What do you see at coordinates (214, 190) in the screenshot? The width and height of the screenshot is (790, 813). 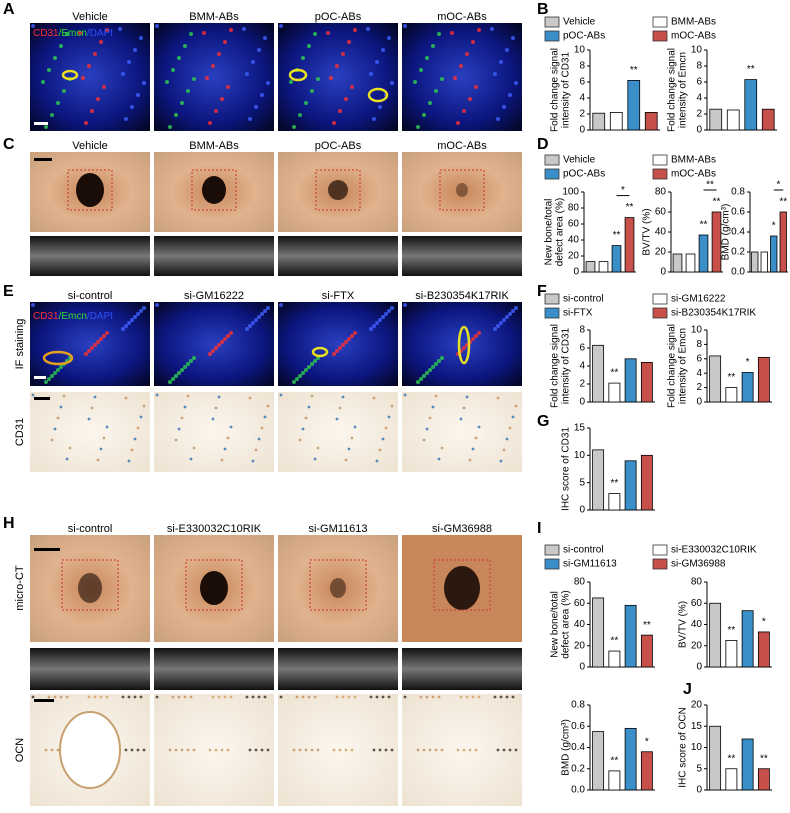 I see `defect` at bounding box center [214, 190].